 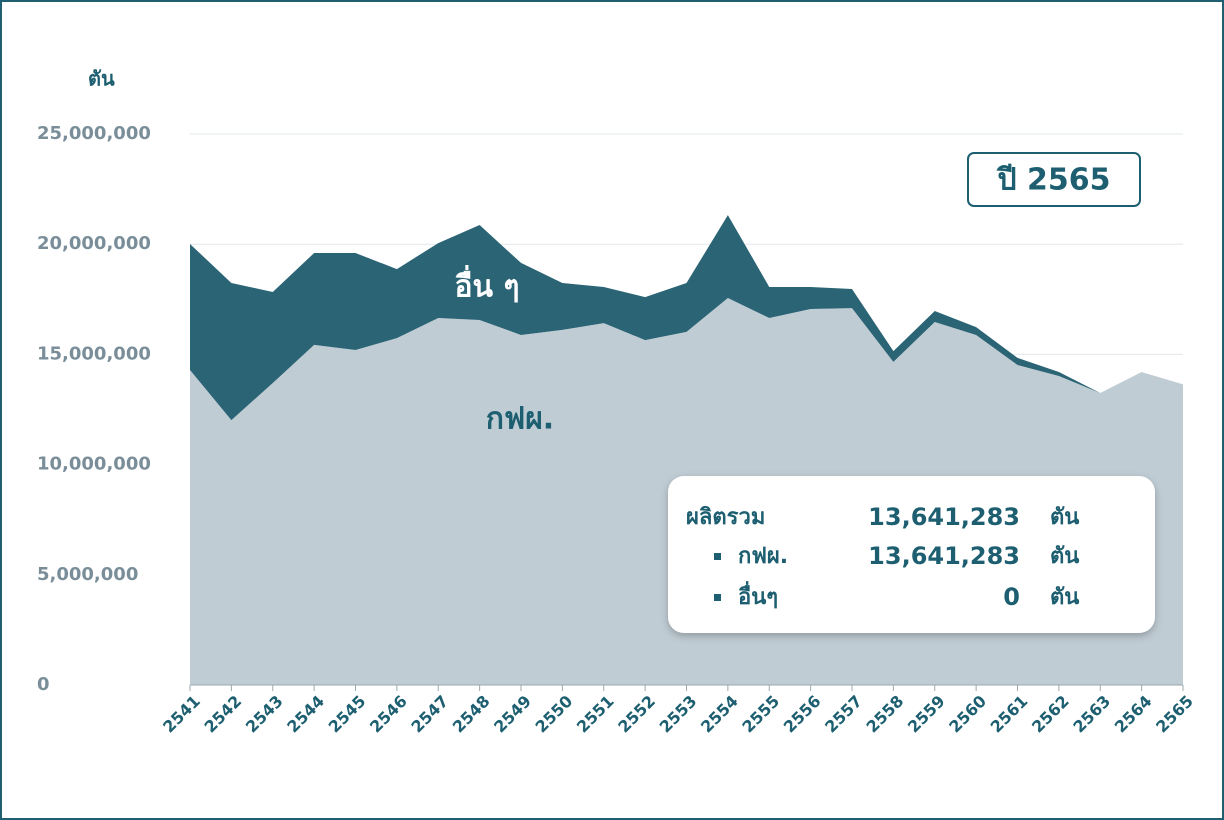 I want to click on badge: ปี 2565, so click(x=1053, y=180).